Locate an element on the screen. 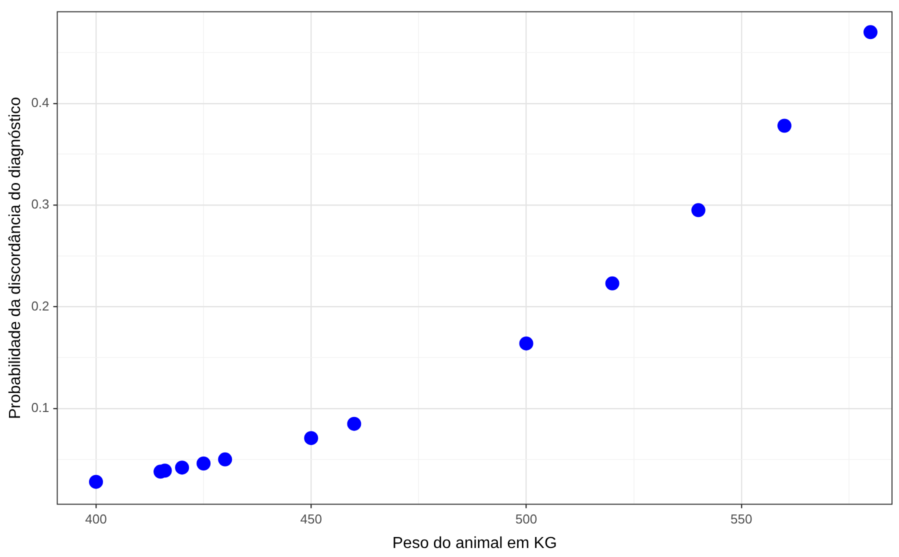  y-tick-label: 0.1 is located at coordinates (40, 408).